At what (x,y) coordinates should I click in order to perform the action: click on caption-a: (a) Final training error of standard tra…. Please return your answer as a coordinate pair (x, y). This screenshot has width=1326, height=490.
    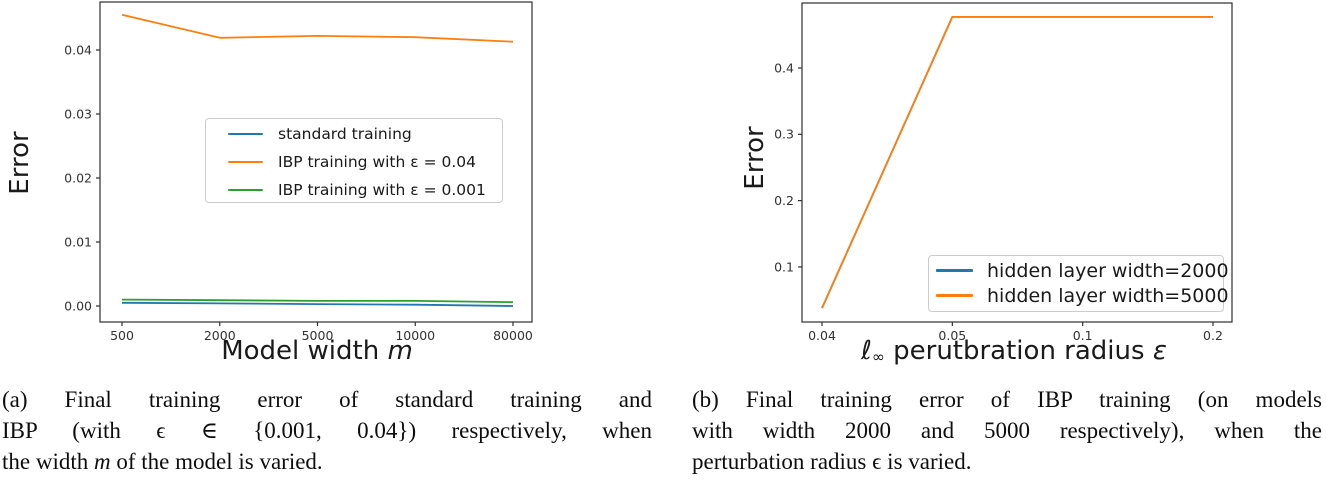
    Looking at the image, I should click on (327, 430).